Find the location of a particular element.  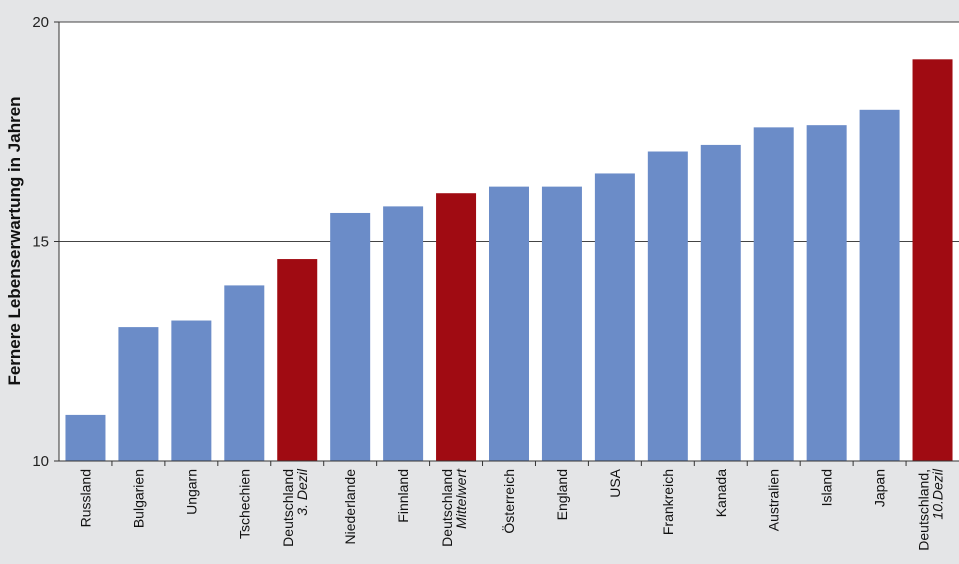

y-tick-label: 15 is located at coordinates (40, 242).